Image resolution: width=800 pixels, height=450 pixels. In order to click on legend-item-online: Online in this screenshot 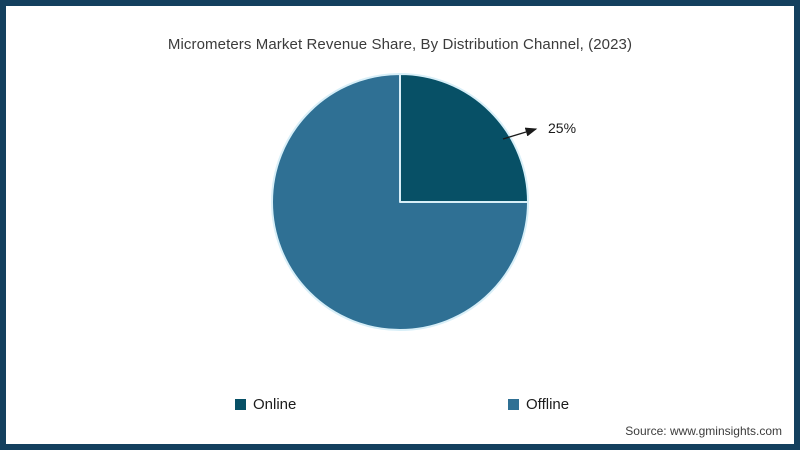, I will do `click(265, 404)`.